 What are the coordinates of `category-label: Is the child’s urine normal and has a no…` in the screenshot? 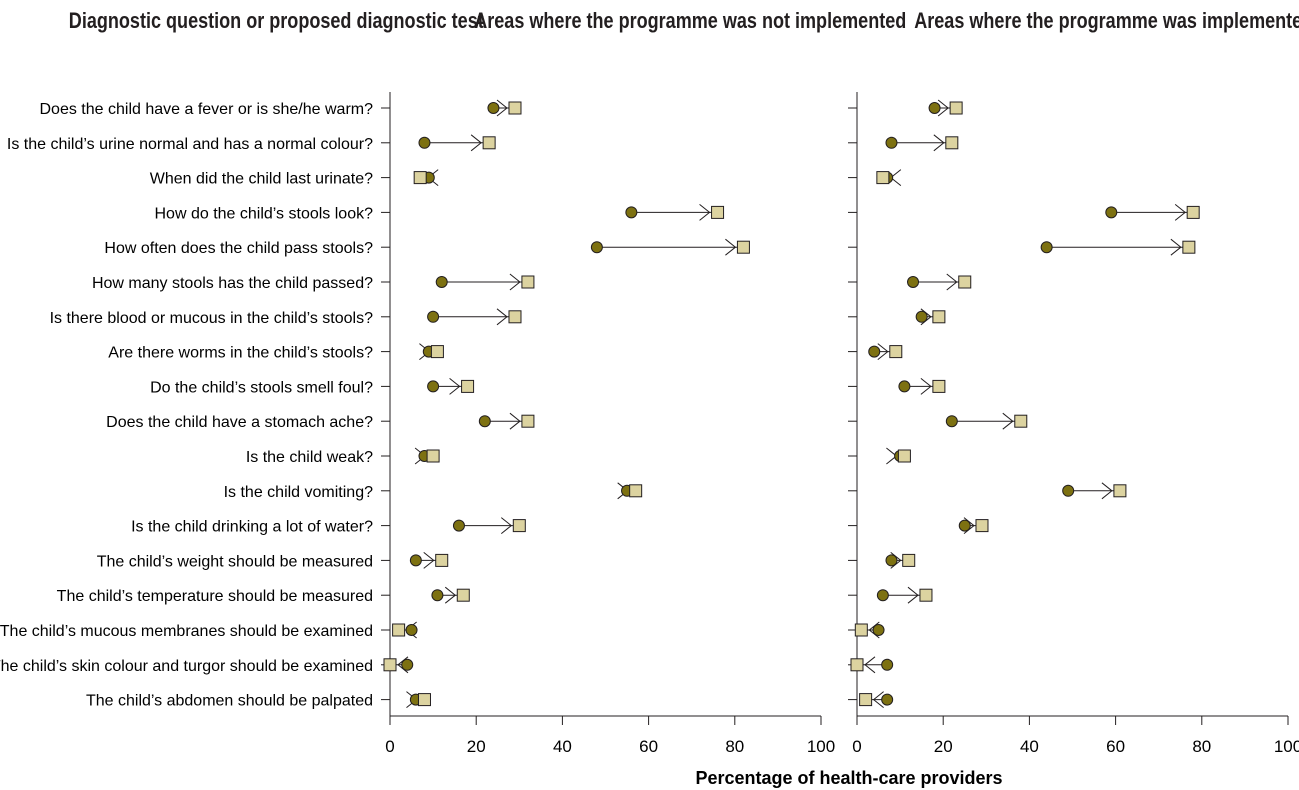 It's located at (190, 144).